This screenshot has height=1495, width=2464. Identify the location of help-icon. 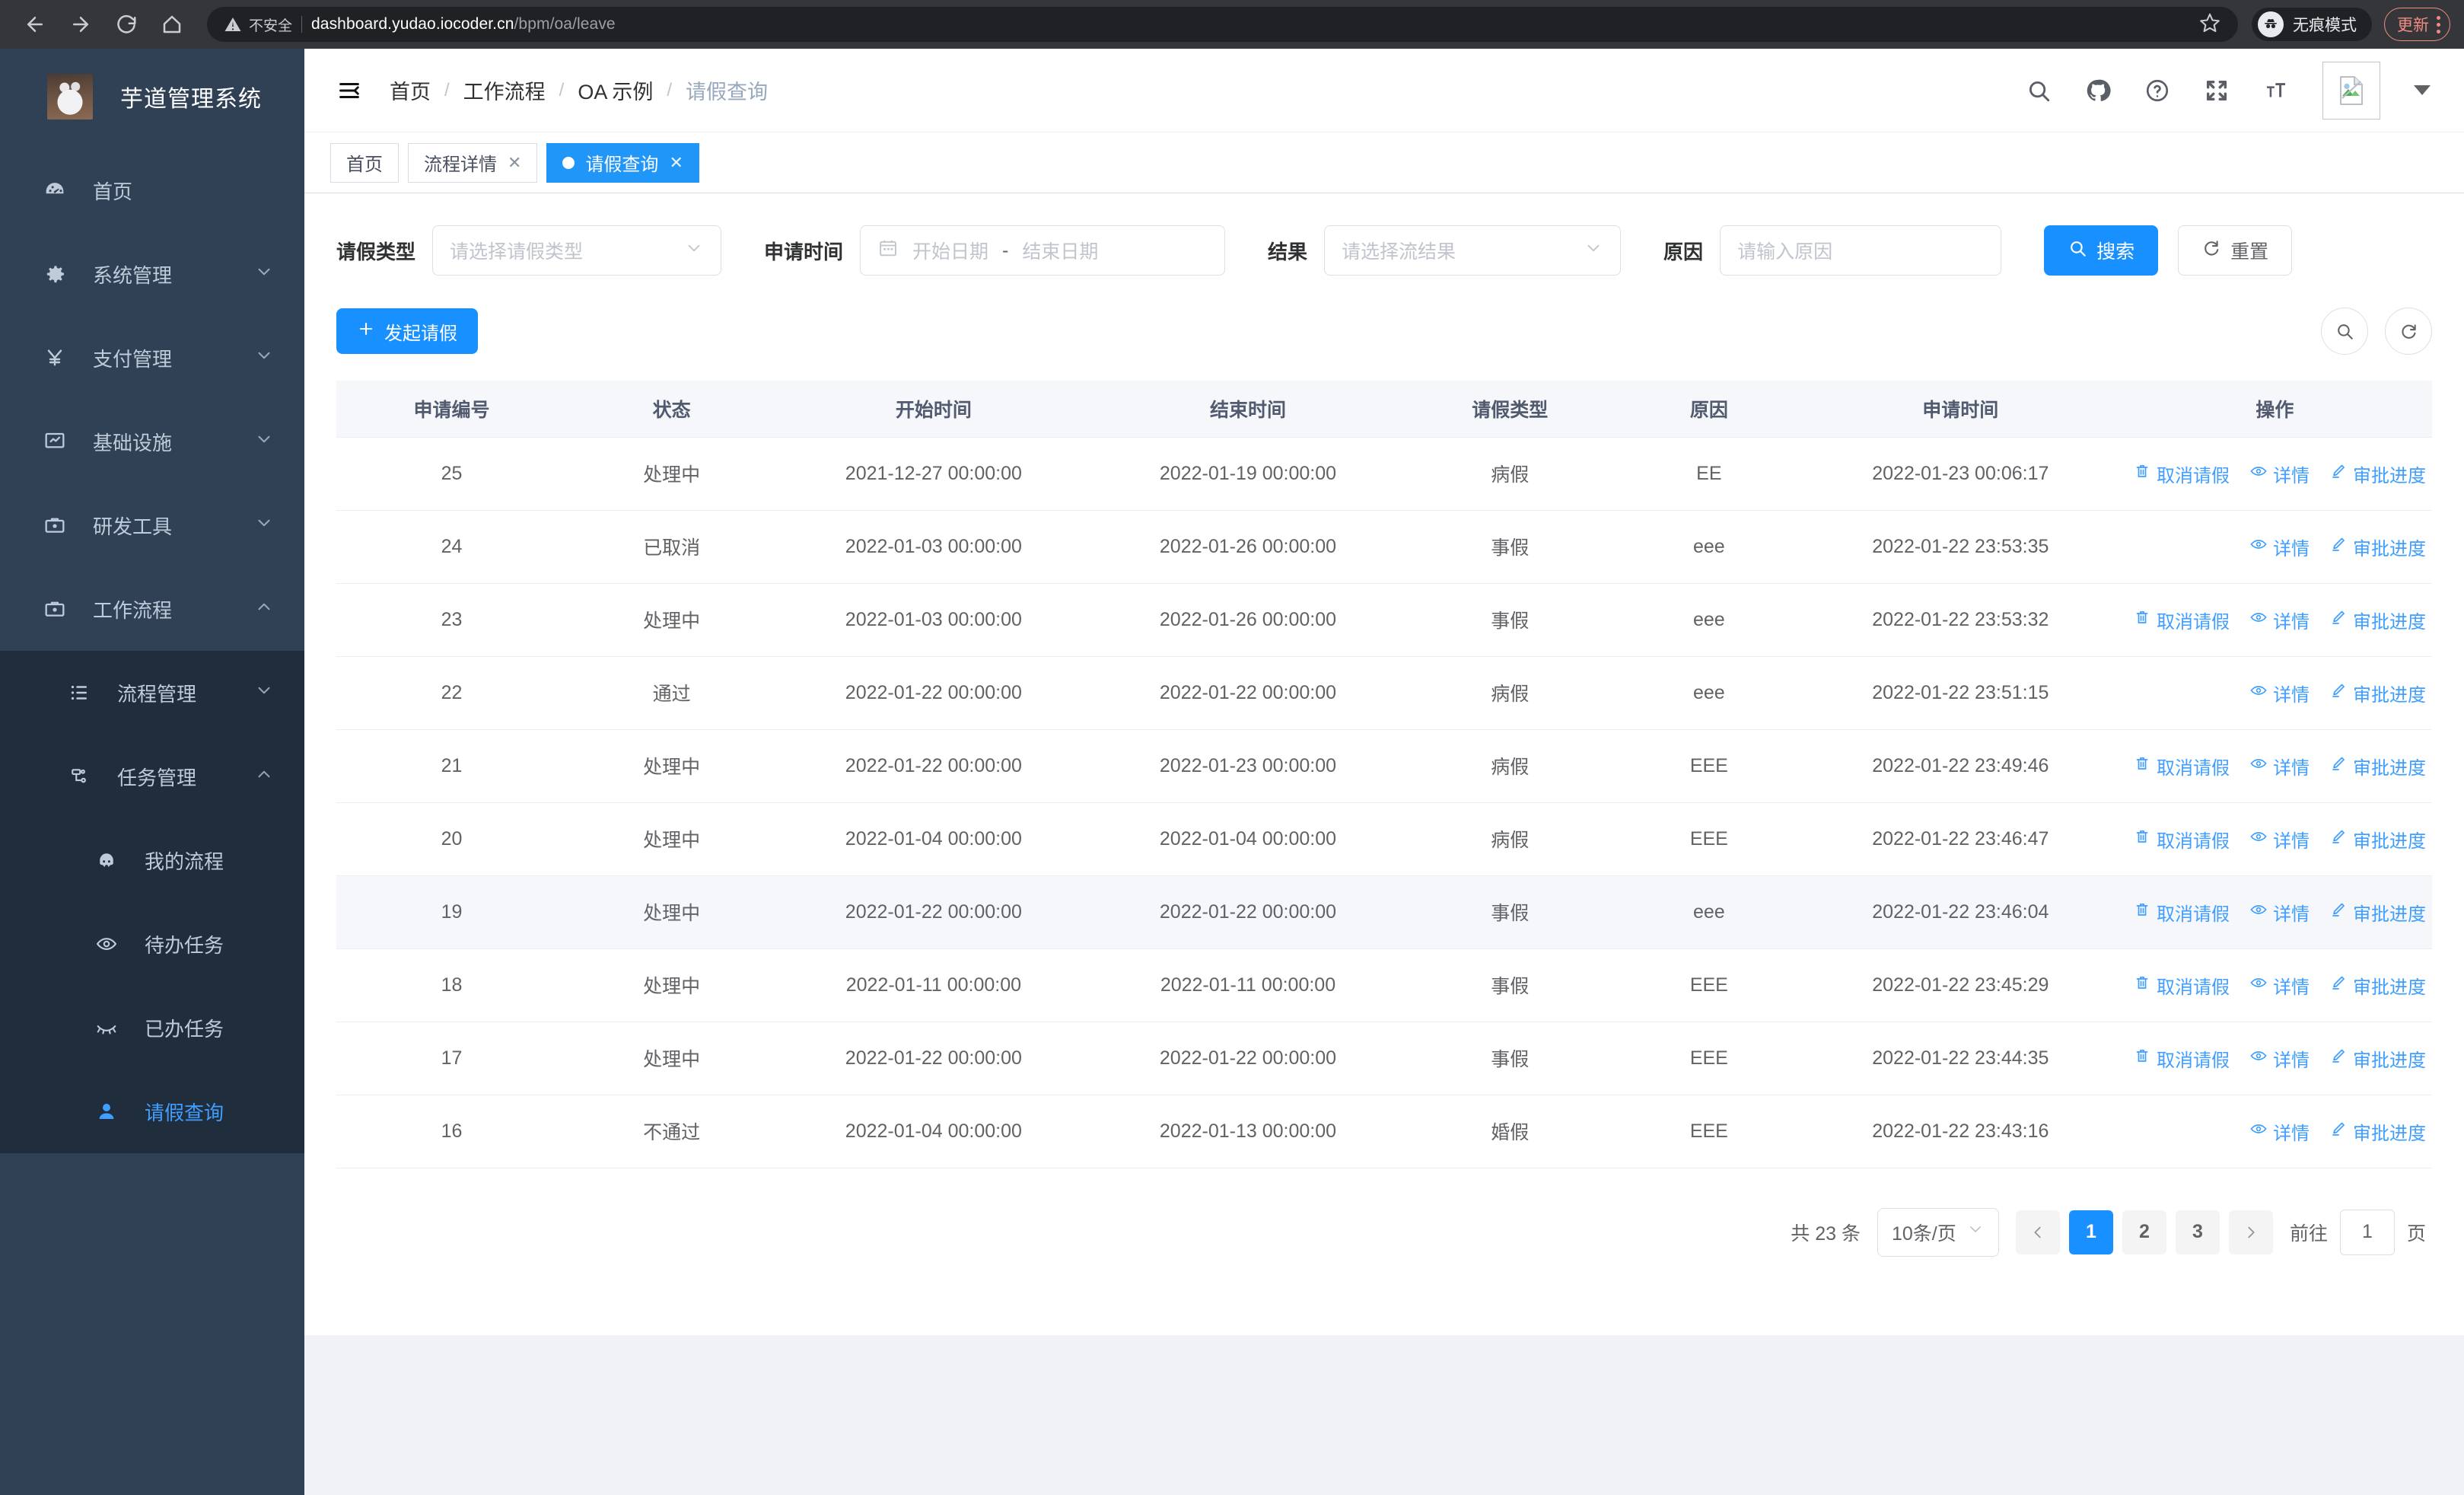
(2157, 91).